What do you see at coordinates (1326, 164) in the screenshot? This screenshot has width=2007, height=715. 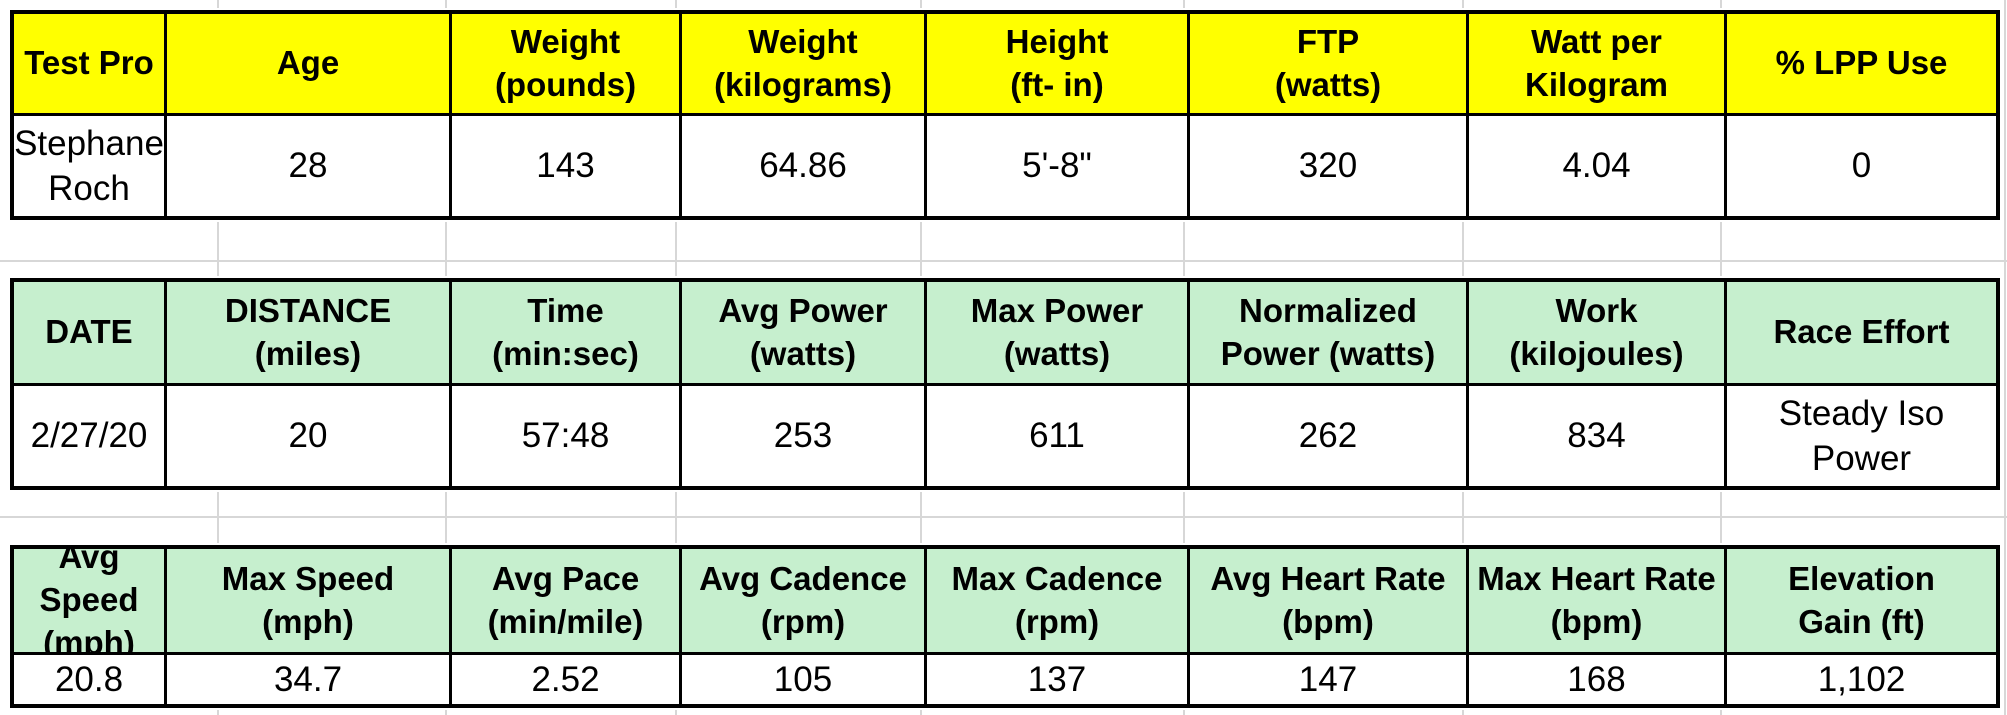 I see `value-ftp: 320` at bounding box center [1326, 164].